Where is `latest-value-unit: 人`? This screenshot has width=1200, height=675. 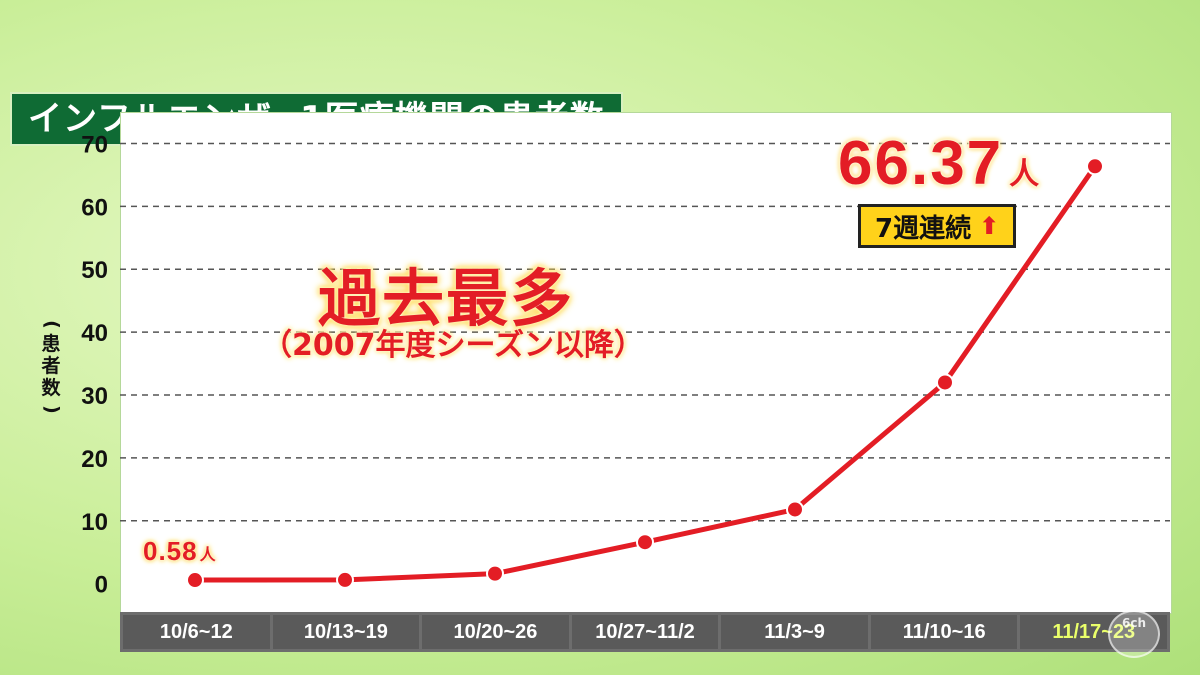
latest-value-unit: 人 is located at coordinates (1024, 174).